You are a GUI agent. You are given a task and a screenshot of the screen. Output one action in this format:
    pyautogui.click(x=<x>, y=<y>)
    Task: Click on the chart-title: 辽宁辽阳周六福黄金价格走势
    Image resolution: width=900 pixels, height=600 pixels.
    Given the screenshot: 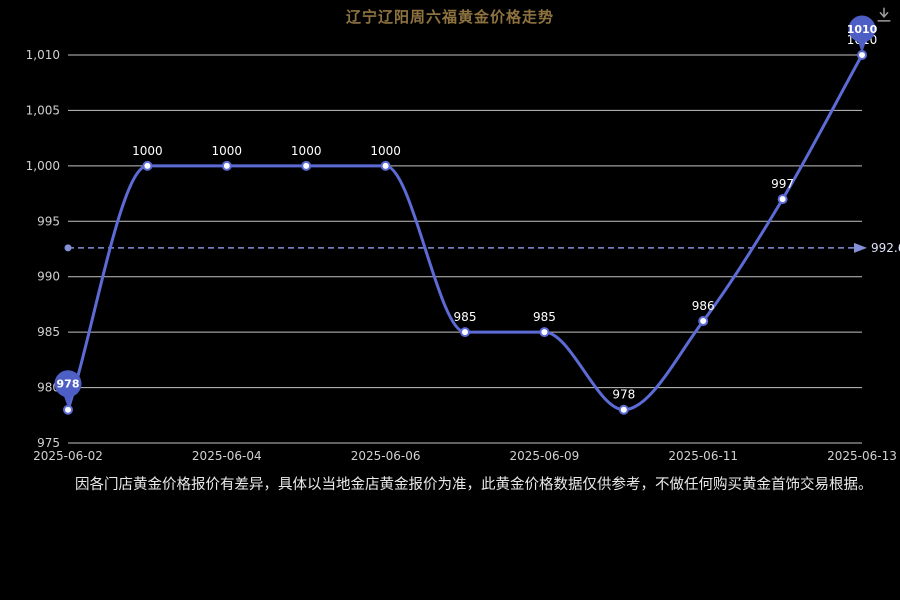 What is the action you would take?
    pyautogui.click(x=449, y=17)
    